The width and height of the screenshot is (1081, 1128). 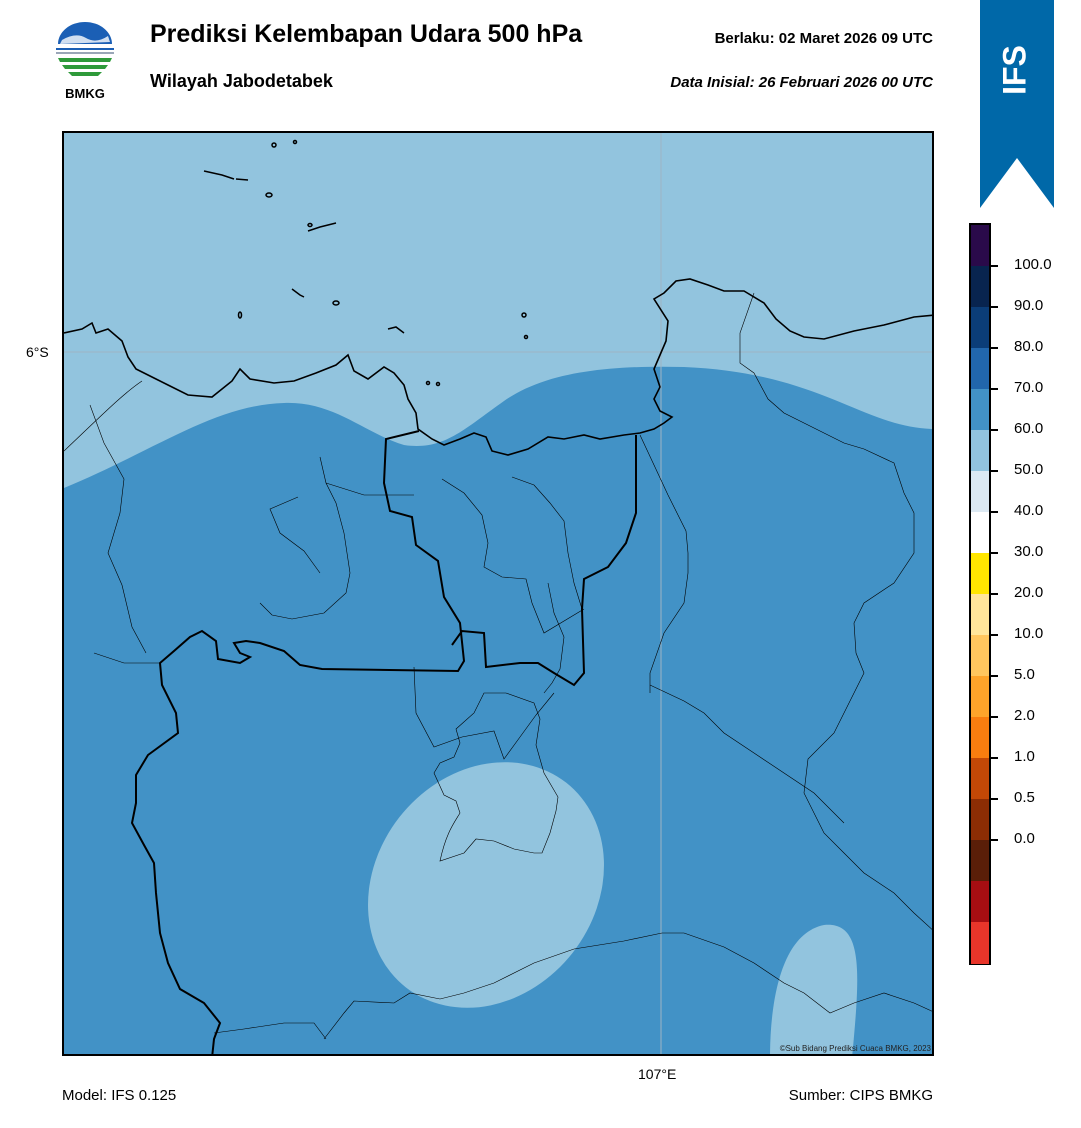 I want to click on coastline, so click(x=498, y=367).